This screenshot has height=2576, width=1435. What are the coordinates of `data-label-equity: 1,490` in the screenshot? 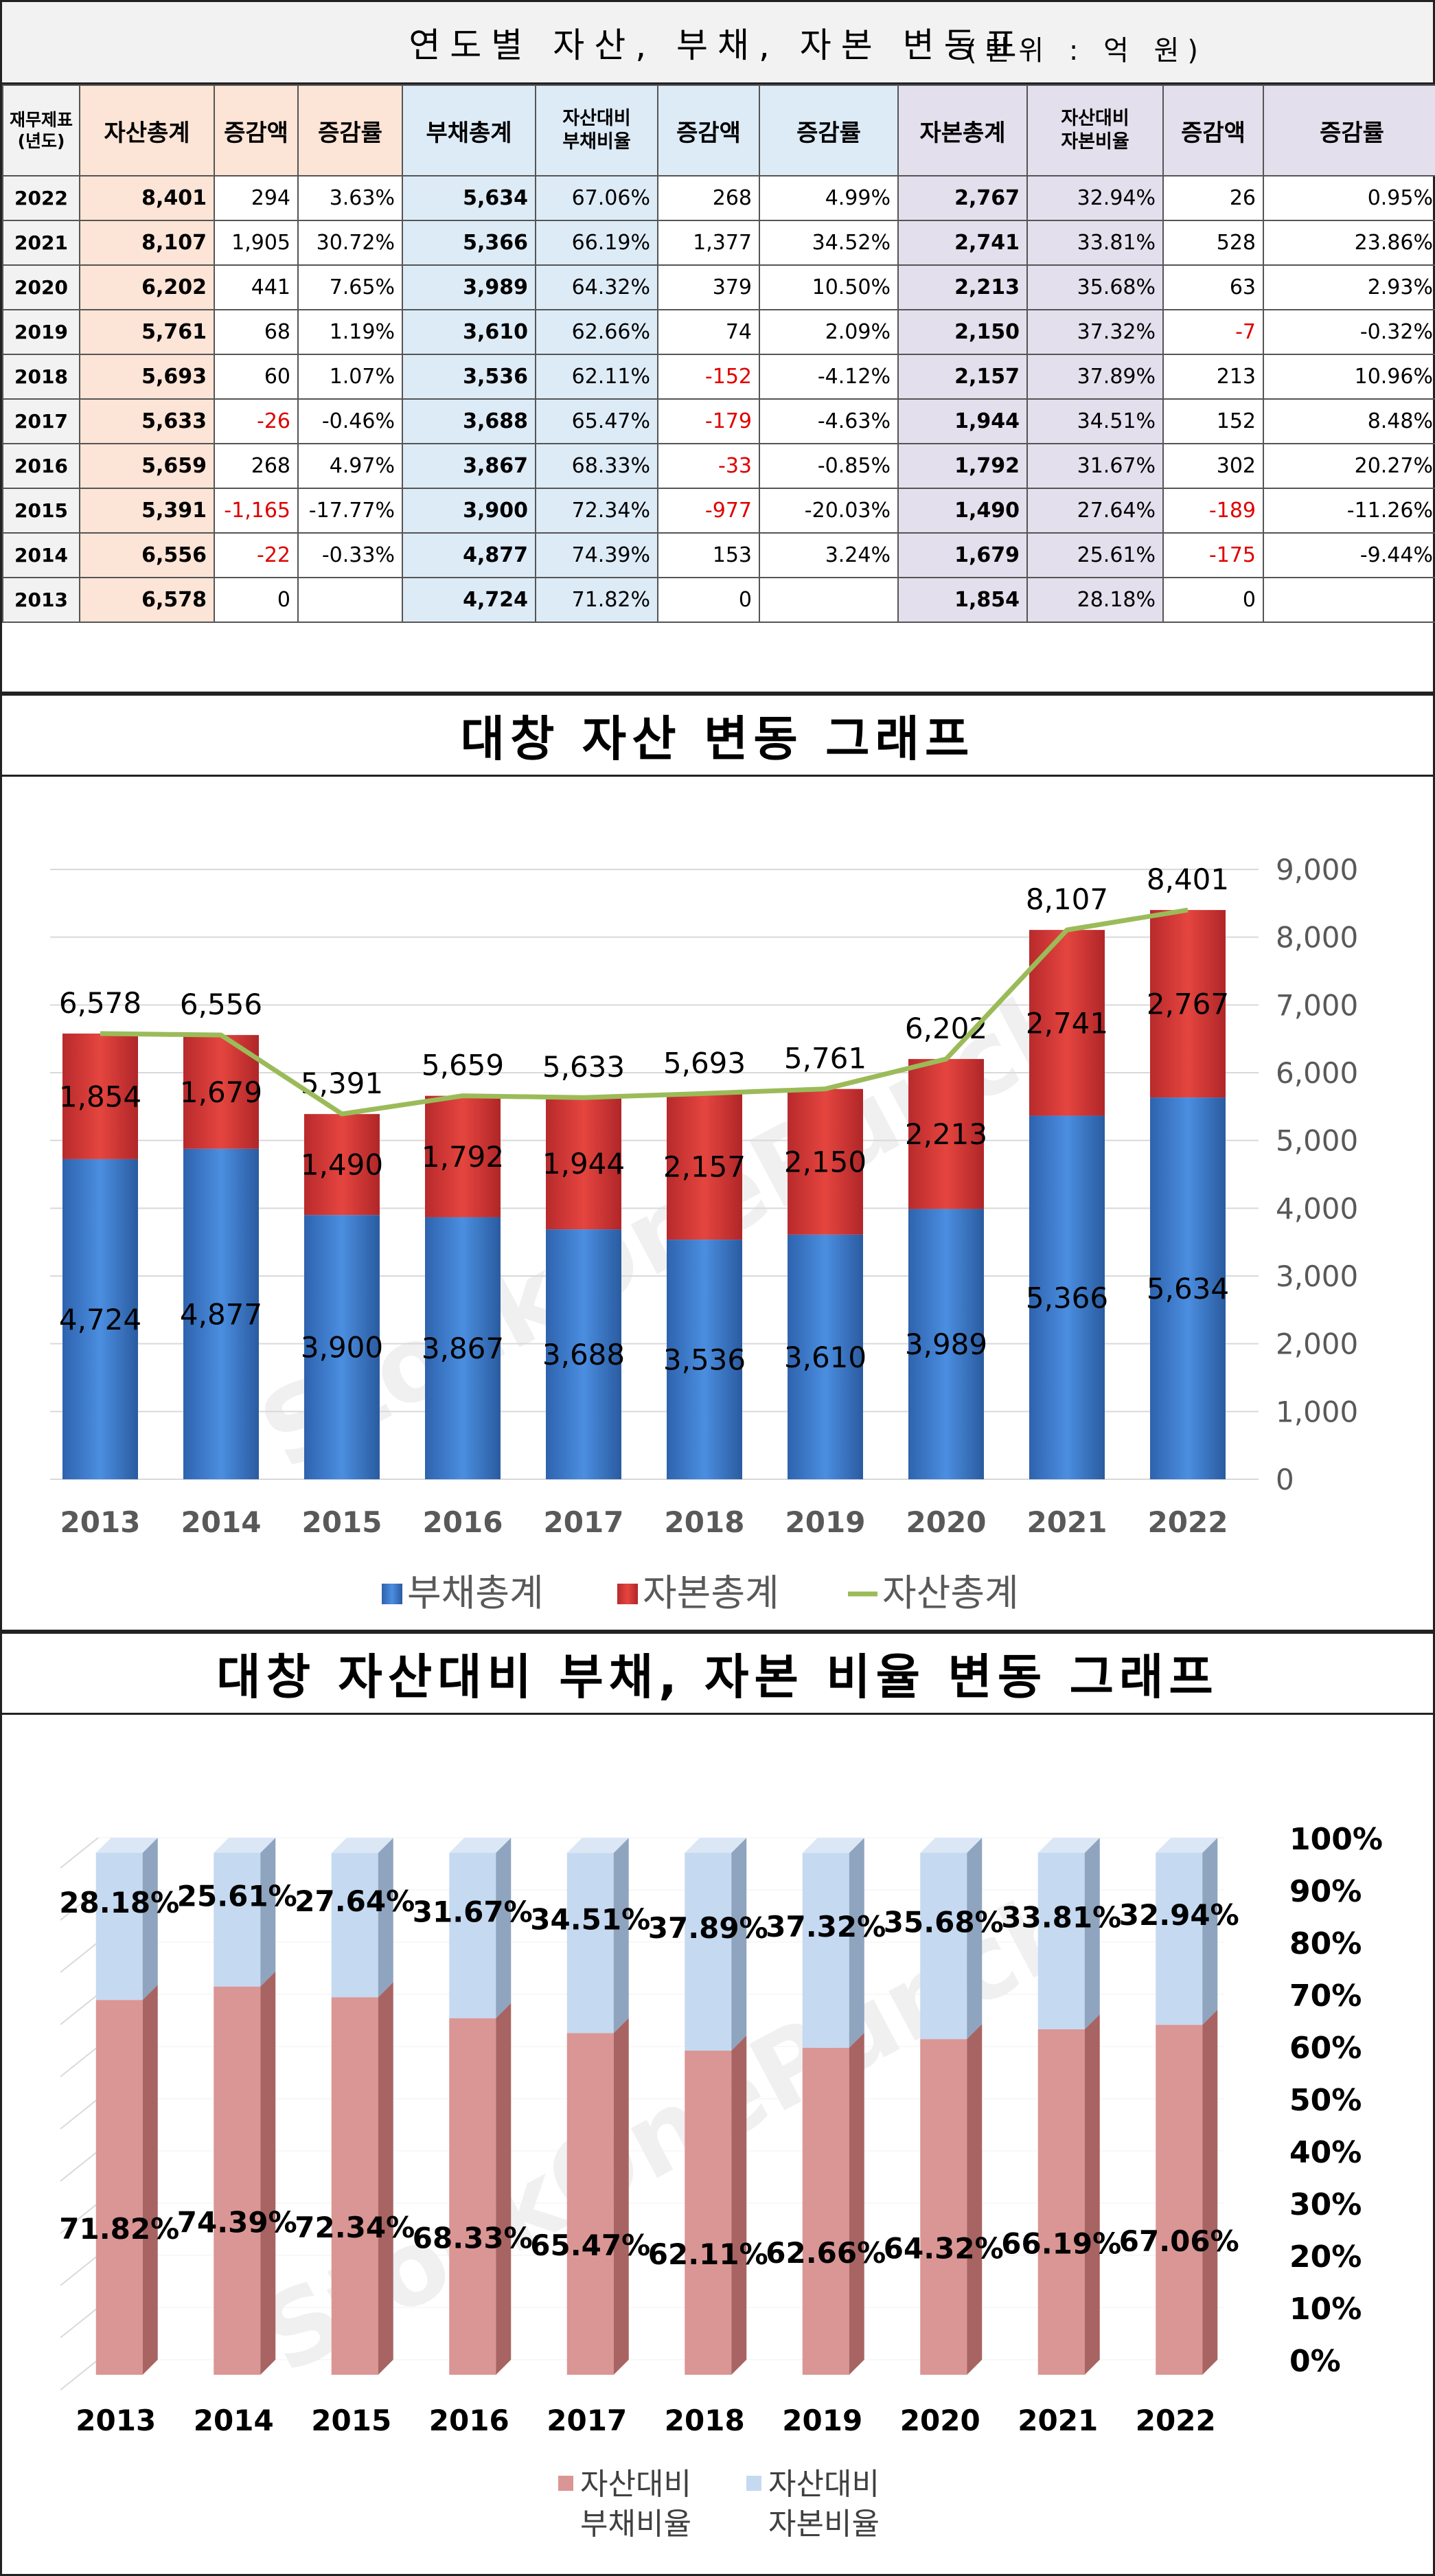 It's located at (342, 1165).